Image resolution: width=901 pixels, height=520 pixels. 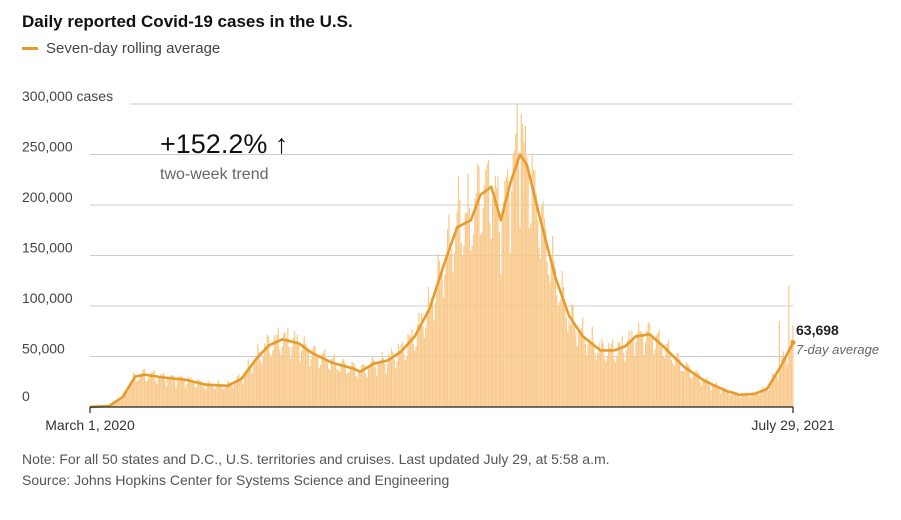 I want to click on trend-up-arrow-icon: ↑, so click(x=281, y=144).